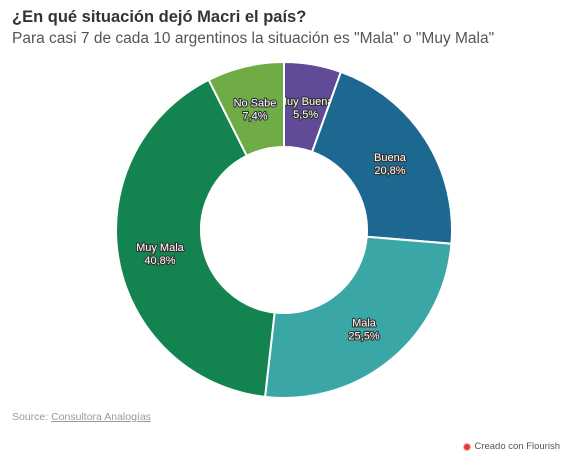 The image size is (570, 466). I want to click on slice-mala, so click(358, 317).